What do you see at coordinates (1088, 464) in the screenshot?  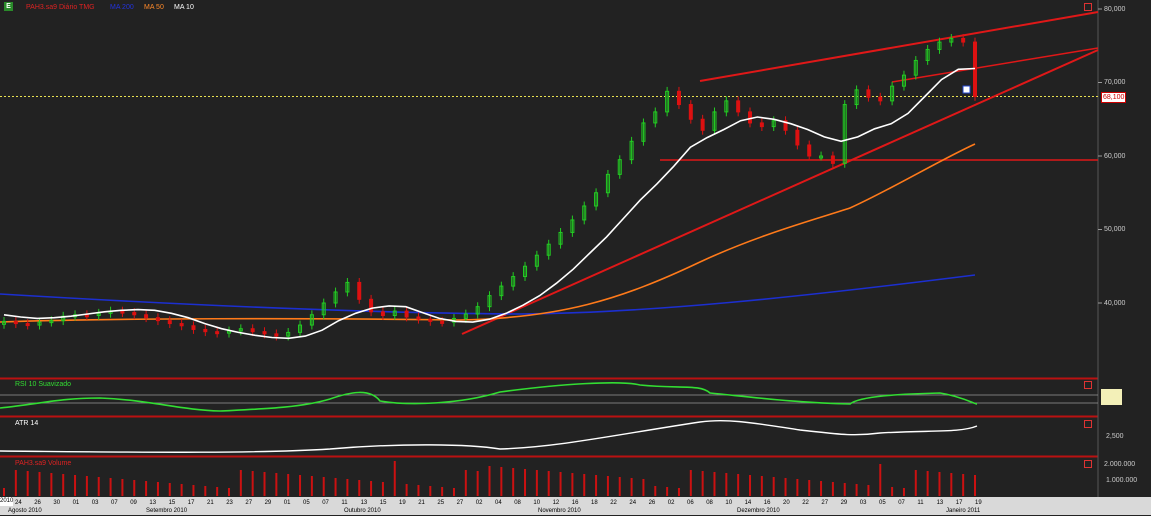 I see `volume-panel-close-icon` at bounding box center [1088, 464].